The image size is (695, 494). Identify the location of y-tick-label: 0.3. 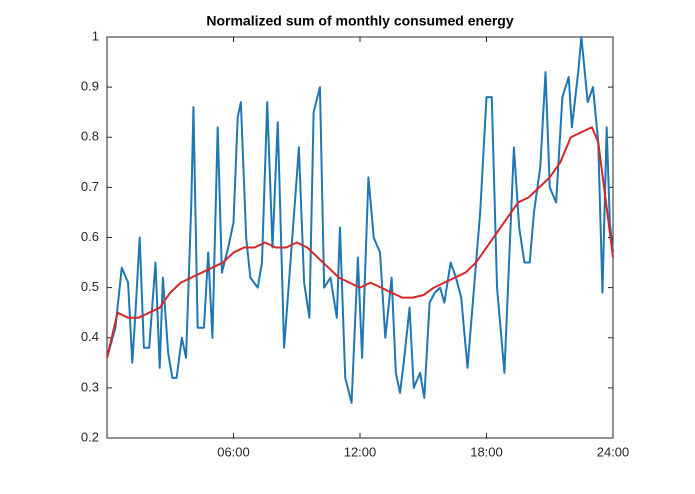
(90, 386).